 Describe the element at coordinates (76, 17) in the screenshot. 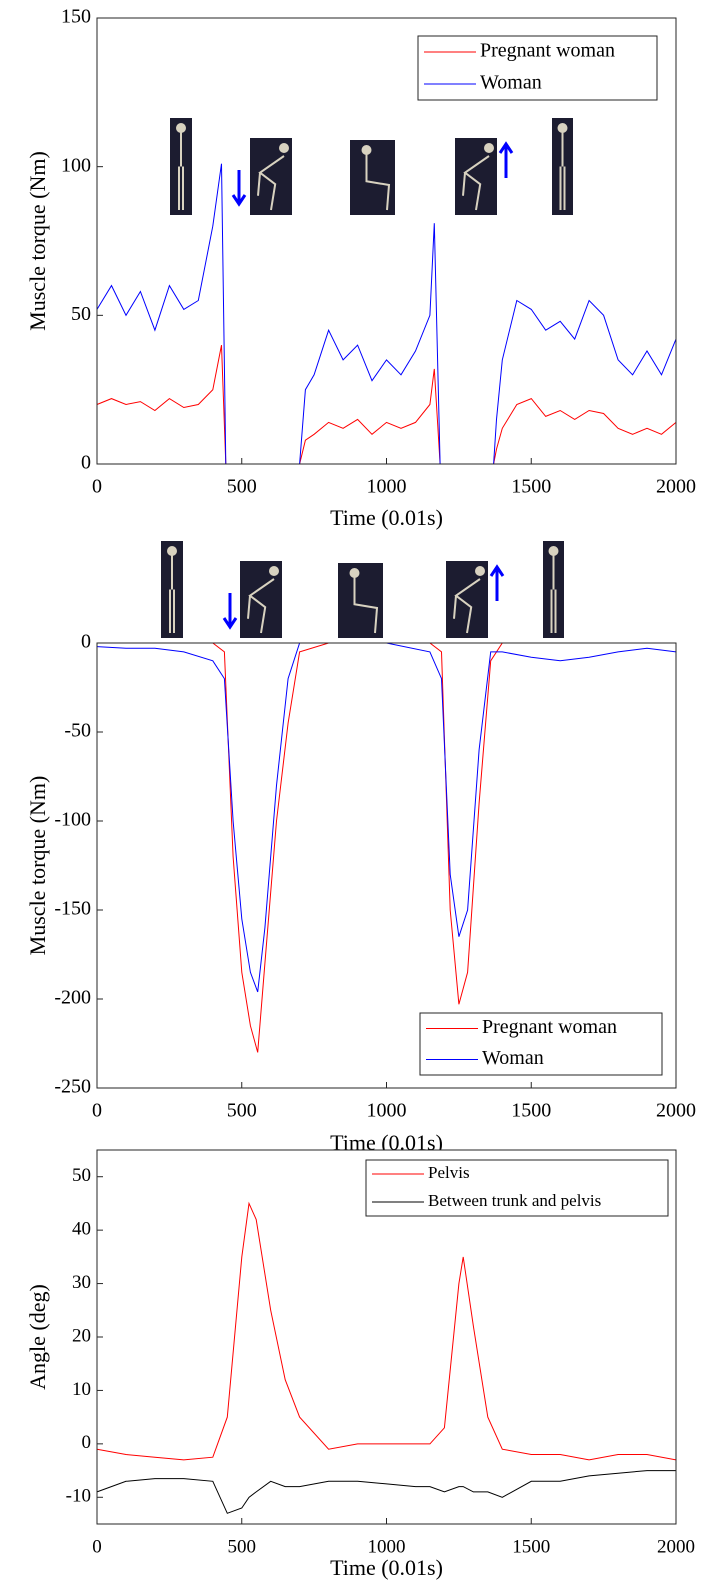

I see `y-tick-label: 150` at that location.